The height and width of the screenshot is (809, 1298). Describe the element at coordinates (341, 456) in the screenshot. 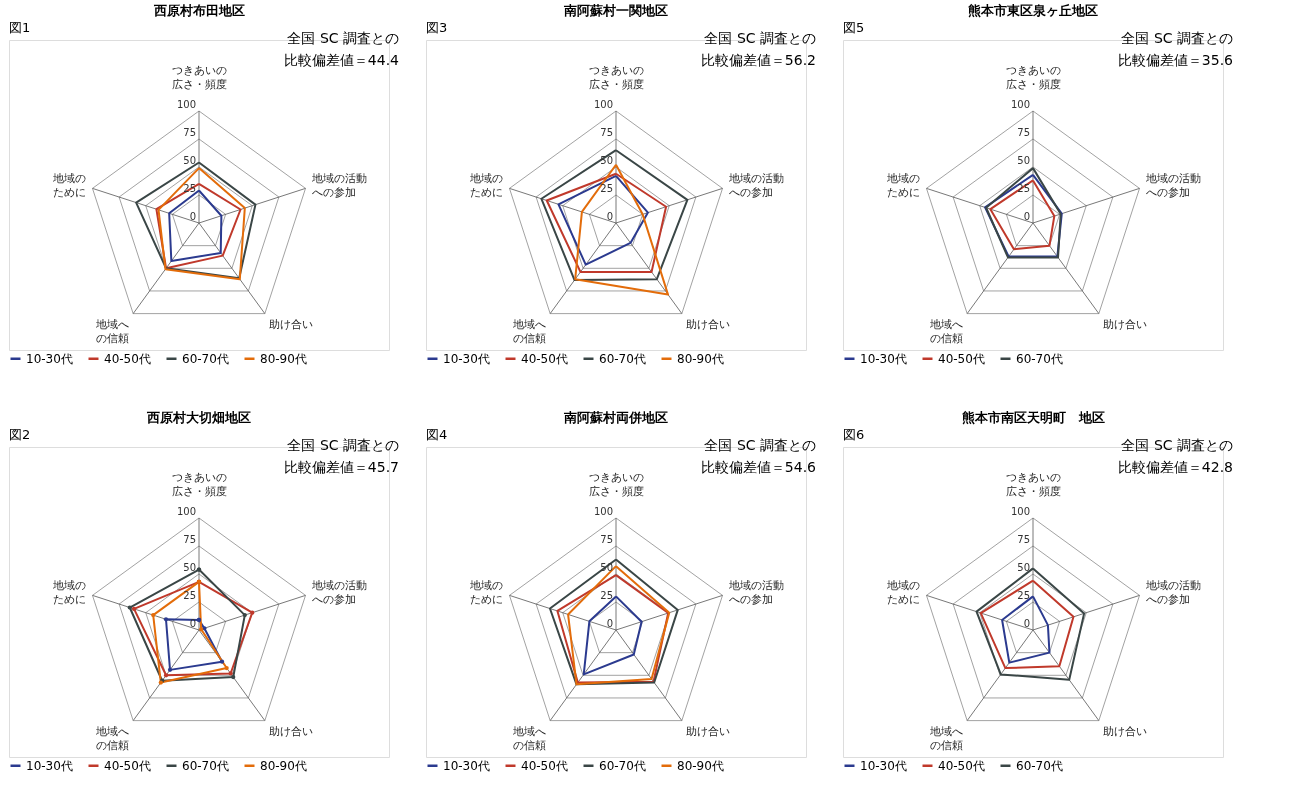

I see `text: 全国 SC 調査との比較偏差値＝45.7` at that location.